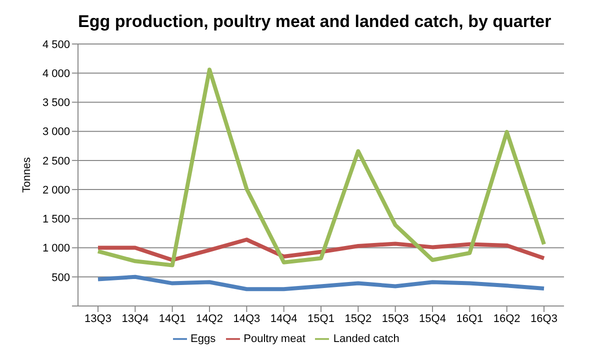 The height and width of the screenshot is (354, 600). I want to click on x-tick-label: 15Q2, so click(358, 318).